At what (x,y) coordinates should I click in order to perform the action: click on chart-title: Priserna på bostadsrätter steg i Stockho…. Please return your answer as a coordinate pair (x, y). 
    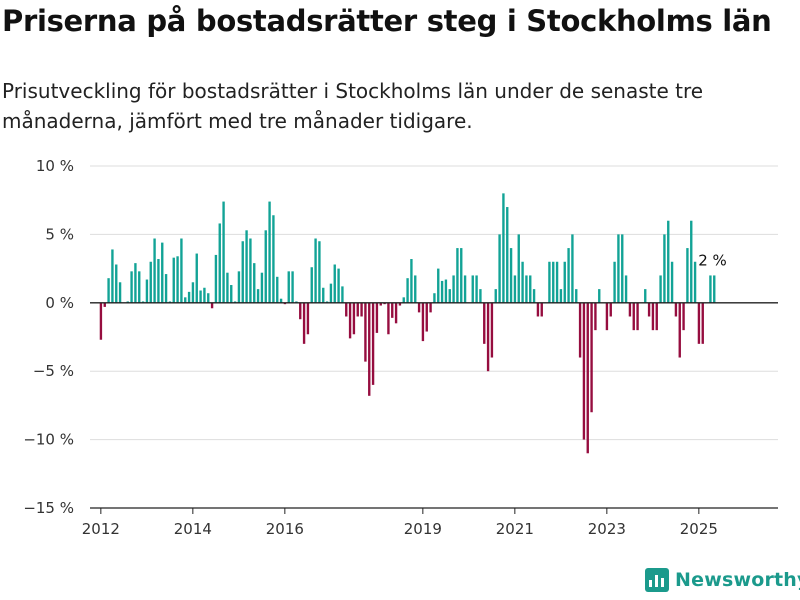
    Looking at the image, I should click on (387, 21).